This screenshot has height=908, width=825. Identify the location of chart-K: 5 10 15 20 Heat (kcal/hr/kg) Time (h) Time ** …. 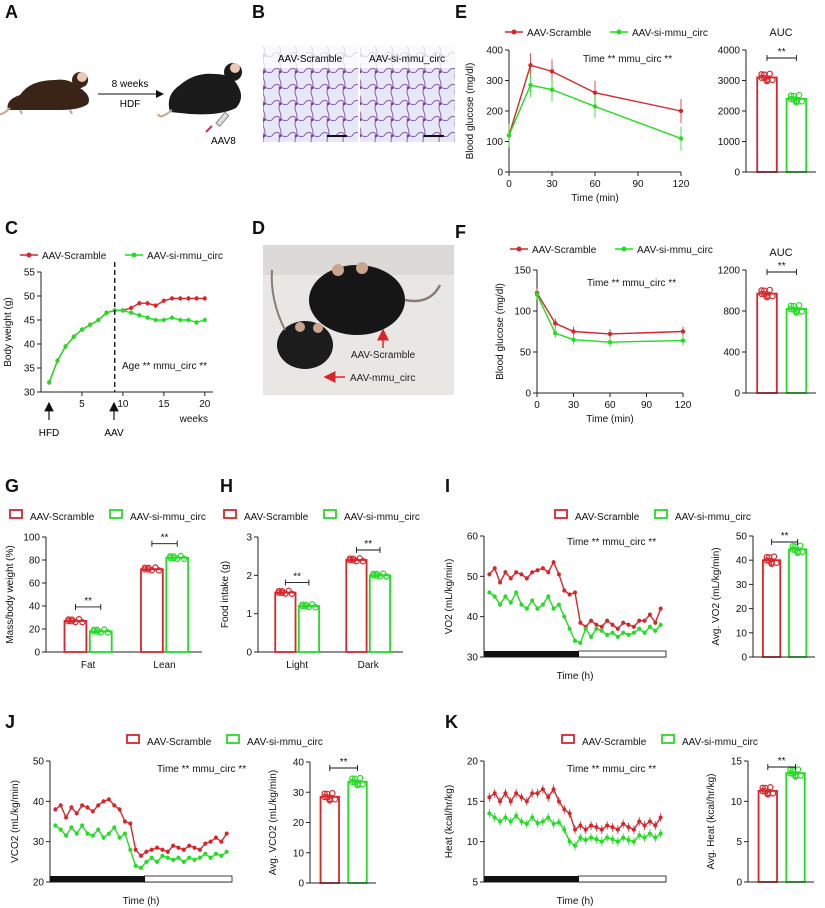
(601, 820).